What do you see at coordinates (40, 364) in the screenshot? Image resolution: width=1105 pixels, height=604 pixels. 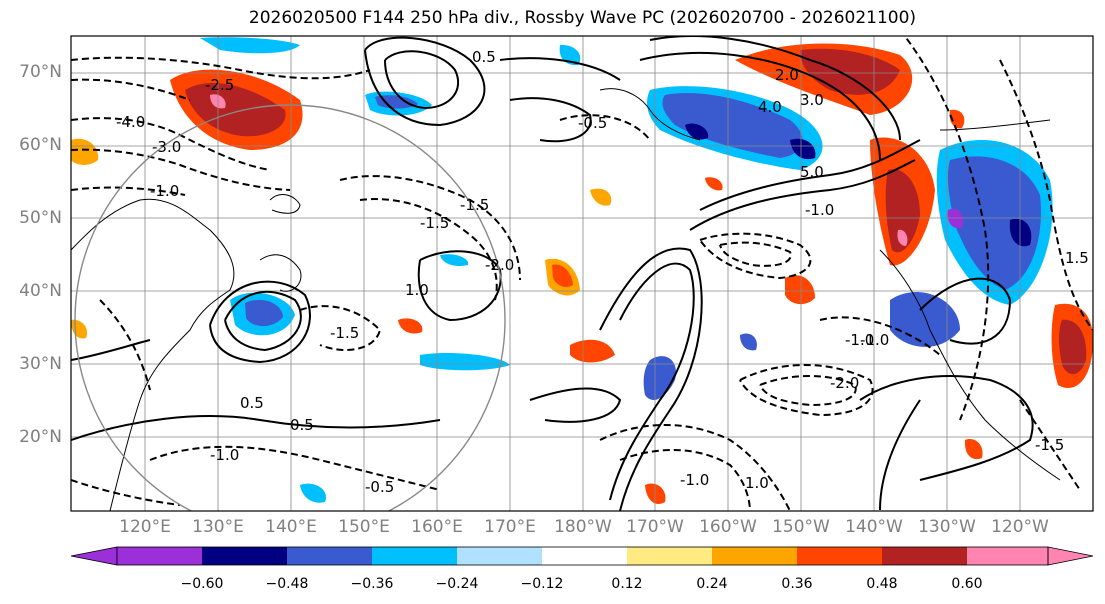 I see `lat-label: 30°N` at bounding box center [40, 364].